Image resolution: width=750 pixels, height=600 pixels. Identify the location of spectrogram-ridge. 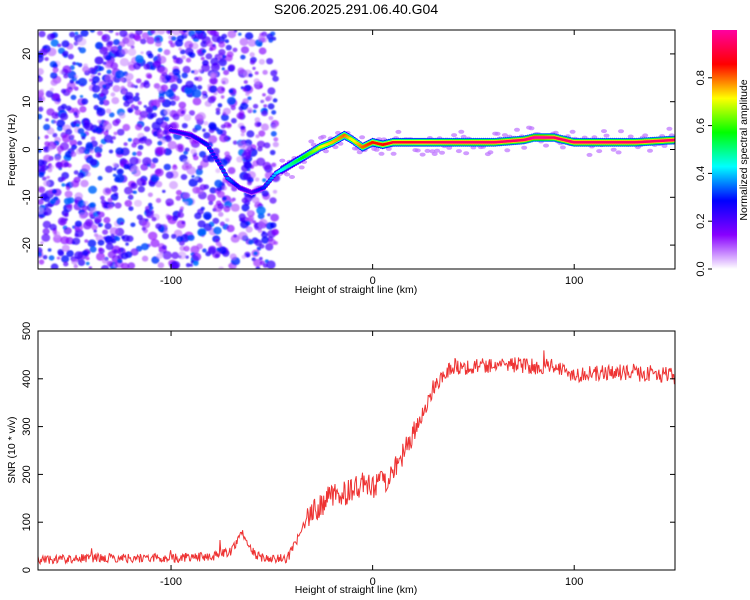
(421, 160).